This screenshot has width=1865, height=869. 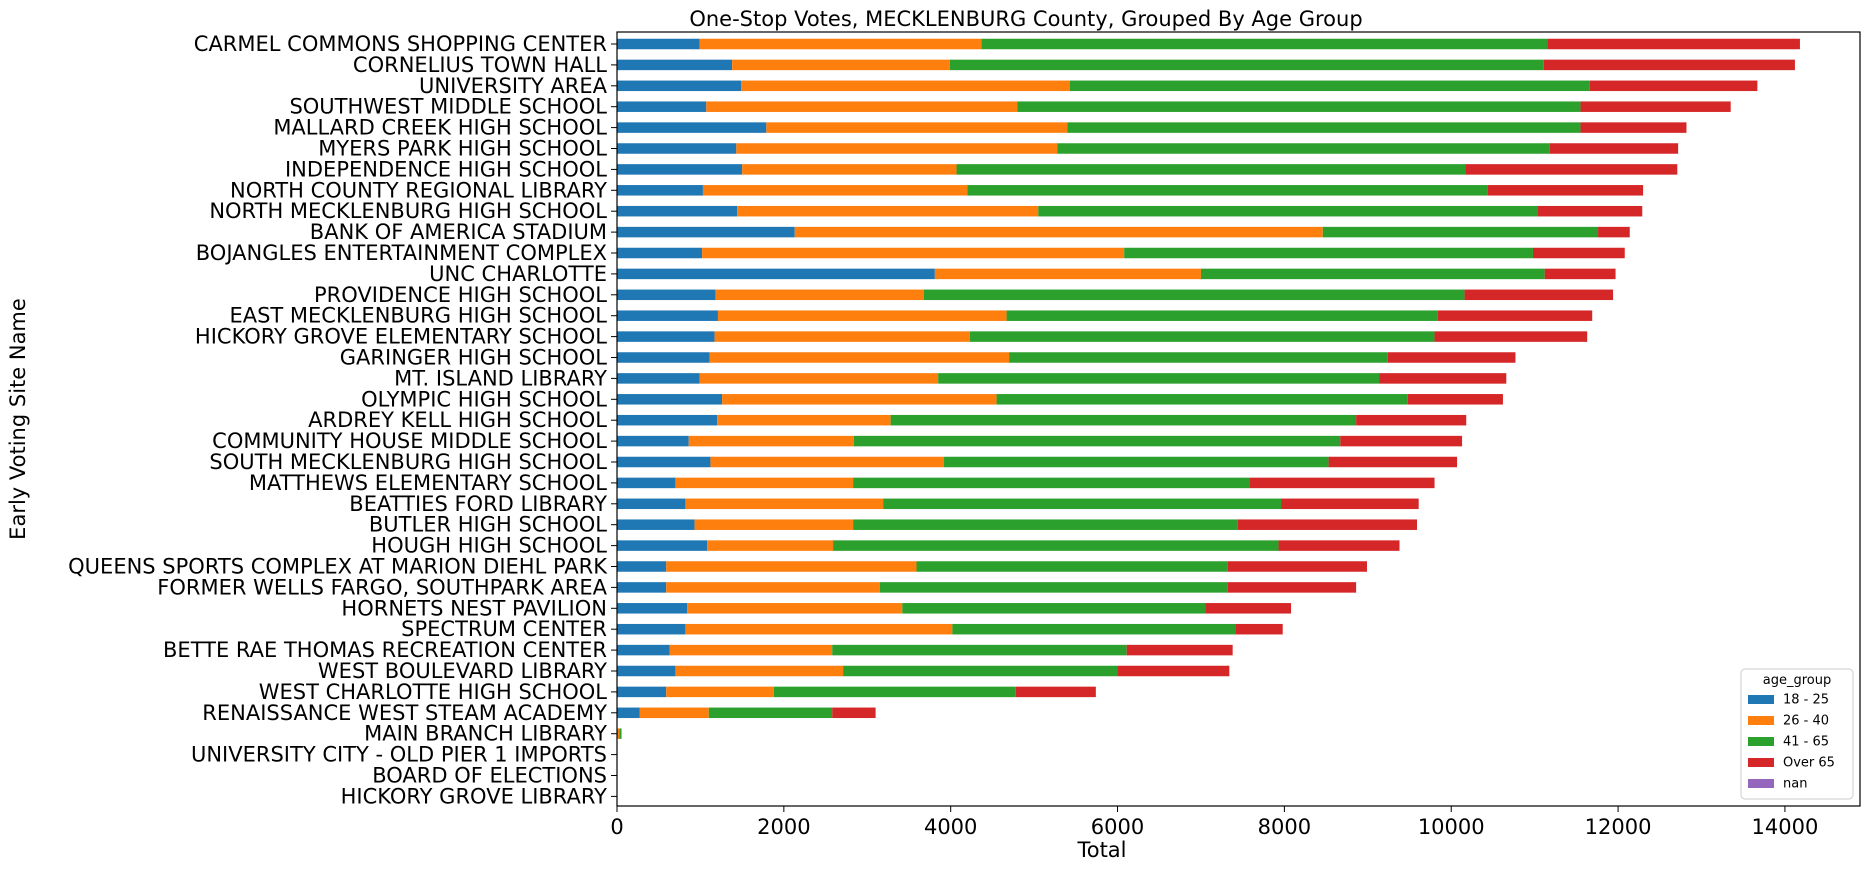 What do you see at coordinates (474, 796) in the screenshot?
I see `y-tick-label: HICKORY GROVE LIBRARY` at bounding box center [474, 796].